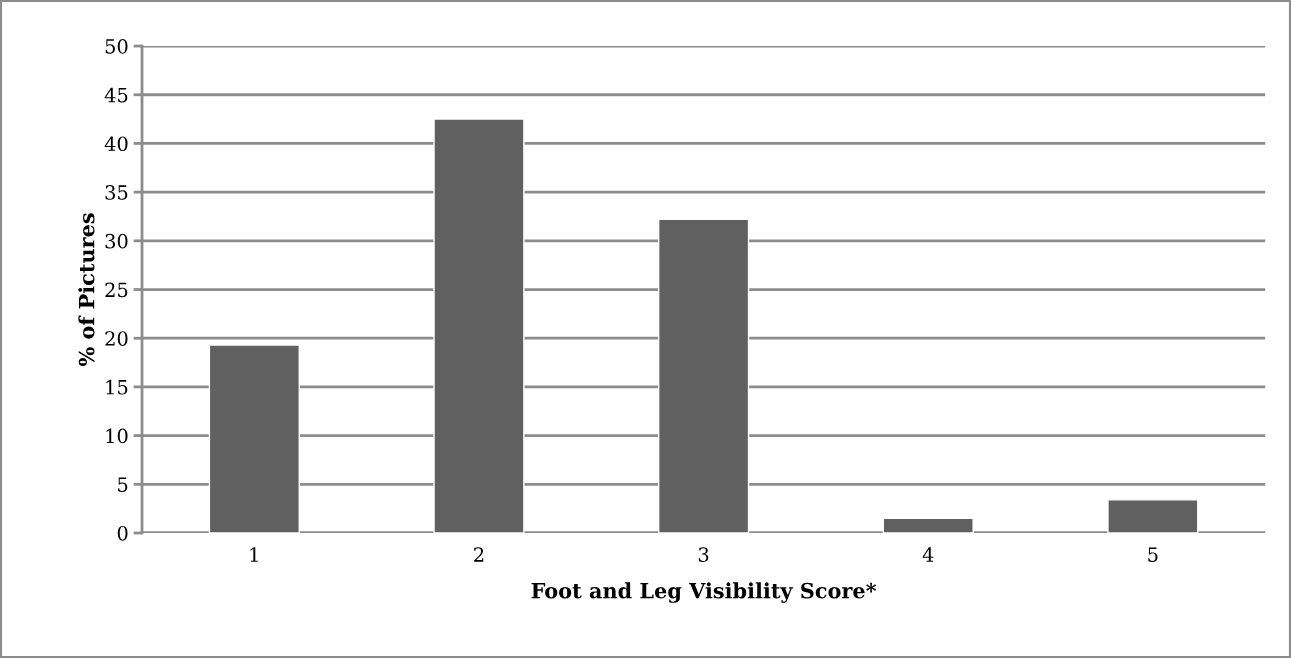  I want to click on y-tick-label: 5, so click(123, 484).